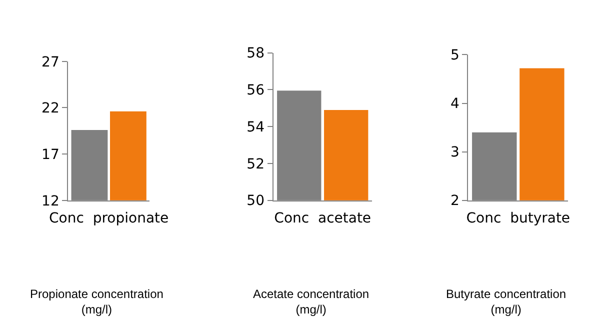  I want to click on y-tick-label: 5, so click(455, 56).